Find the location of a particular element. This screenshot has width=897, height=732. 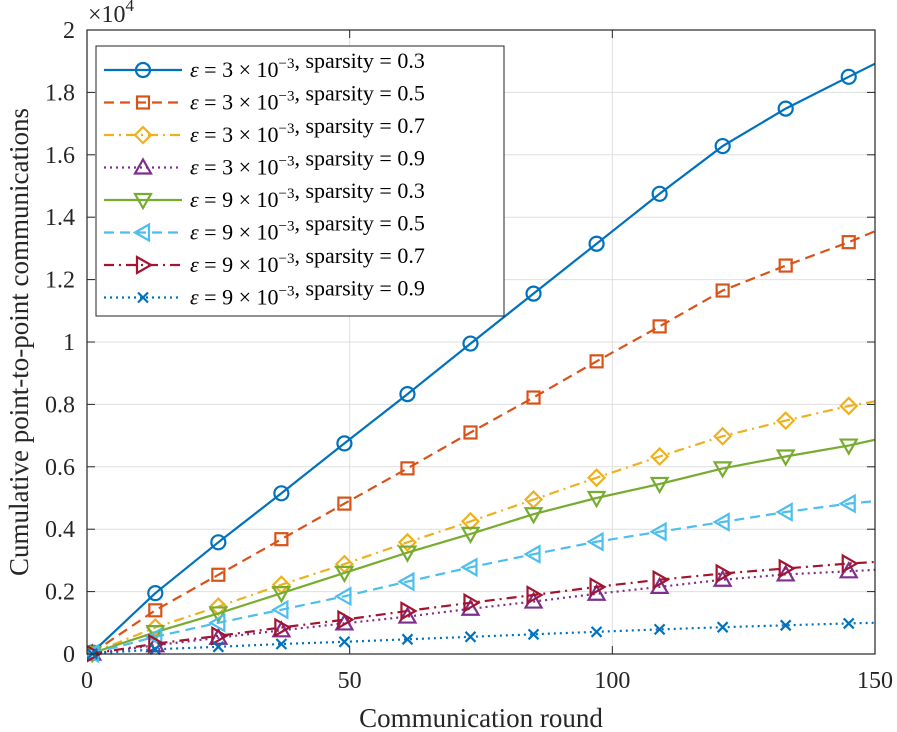

x-tick-label: 50 is located at coordinates (350, 681).